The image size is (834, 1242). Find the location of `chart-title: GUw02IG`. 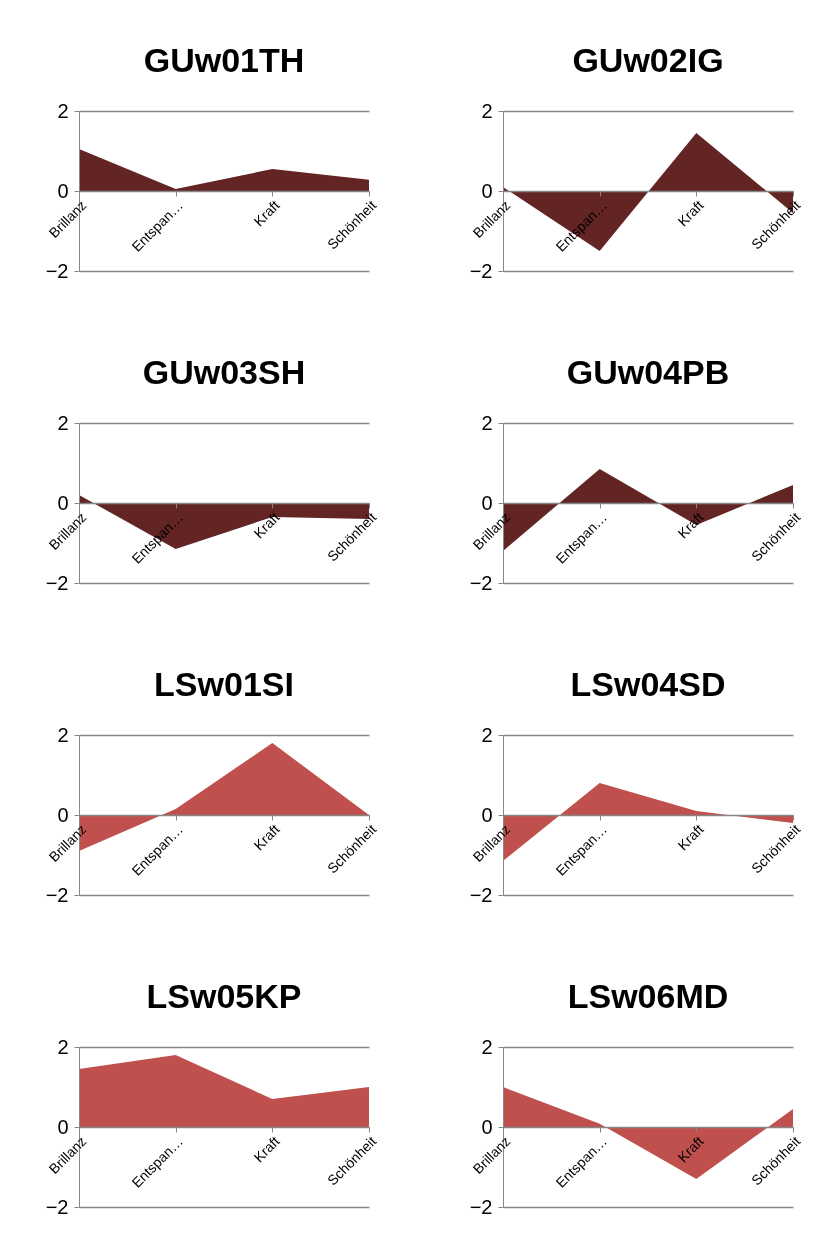

chart-title: GUw02IG is located at coordinates (648, 60).